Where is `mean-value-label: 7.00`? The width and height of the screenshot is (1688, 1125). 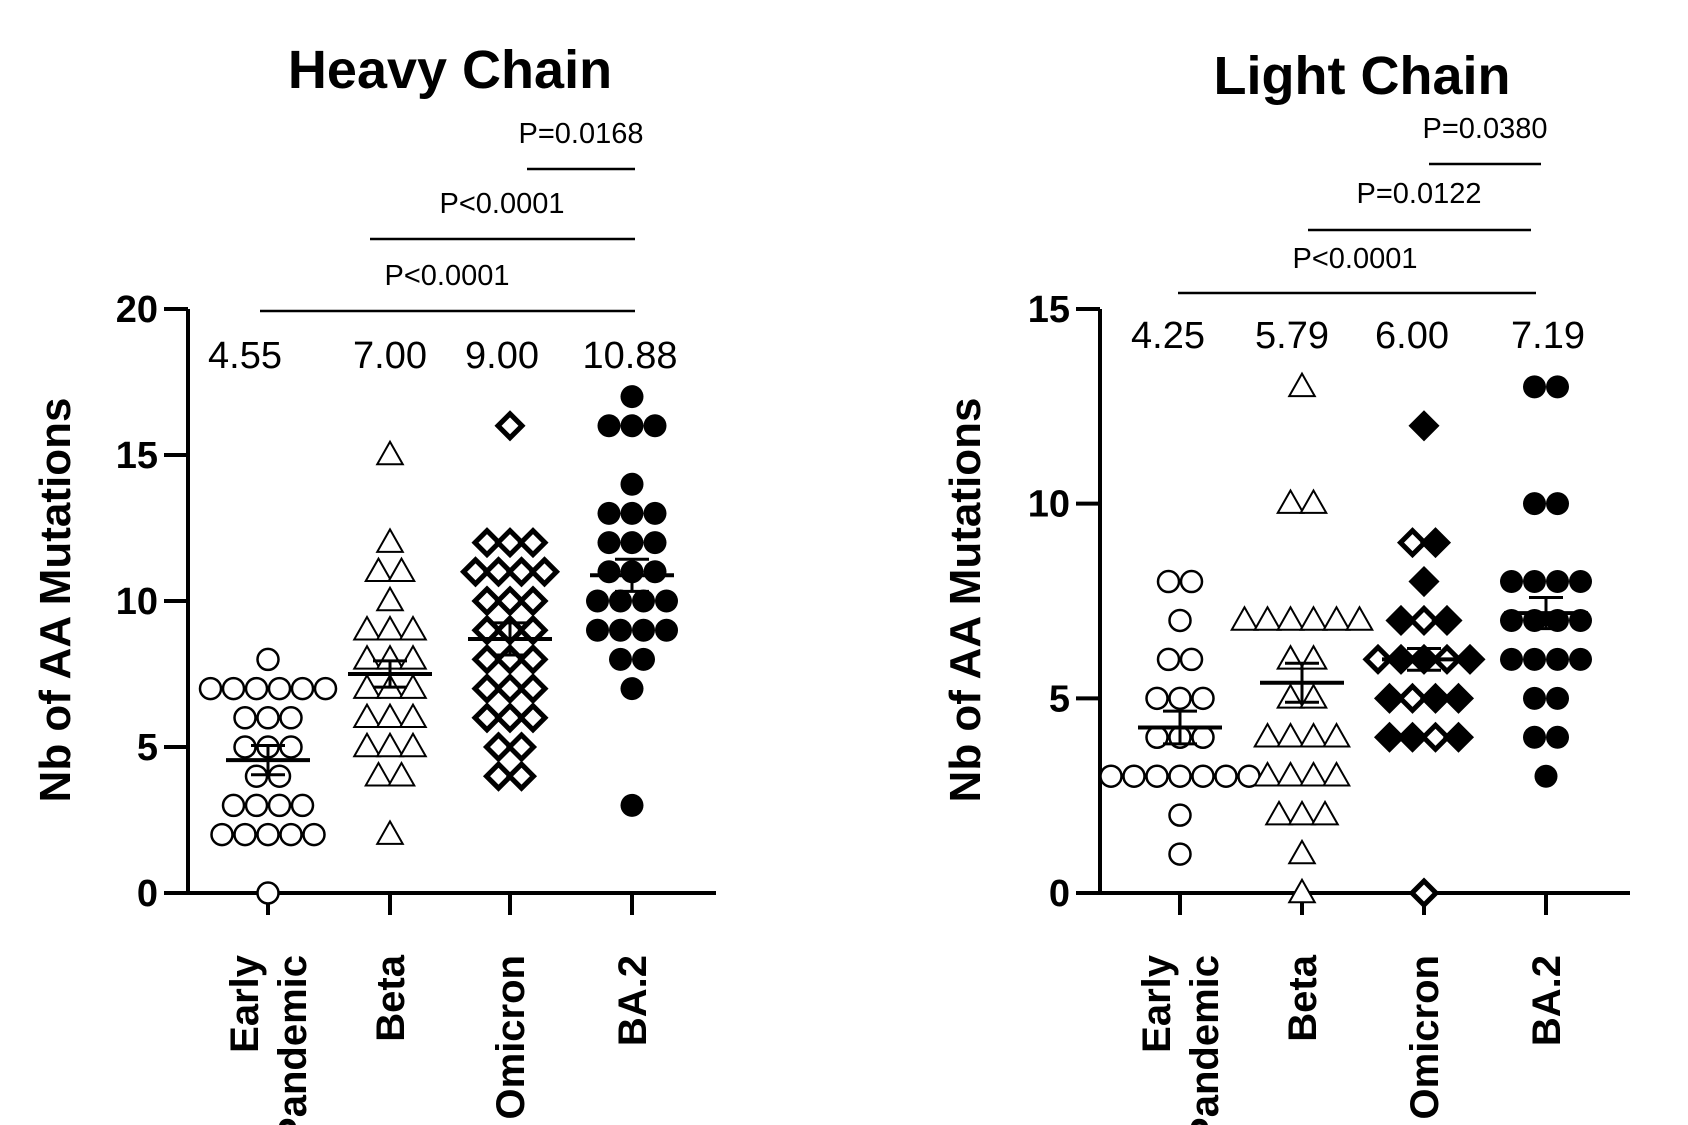
mean-value-label: 7.00 is located at coordinates (390, 356).